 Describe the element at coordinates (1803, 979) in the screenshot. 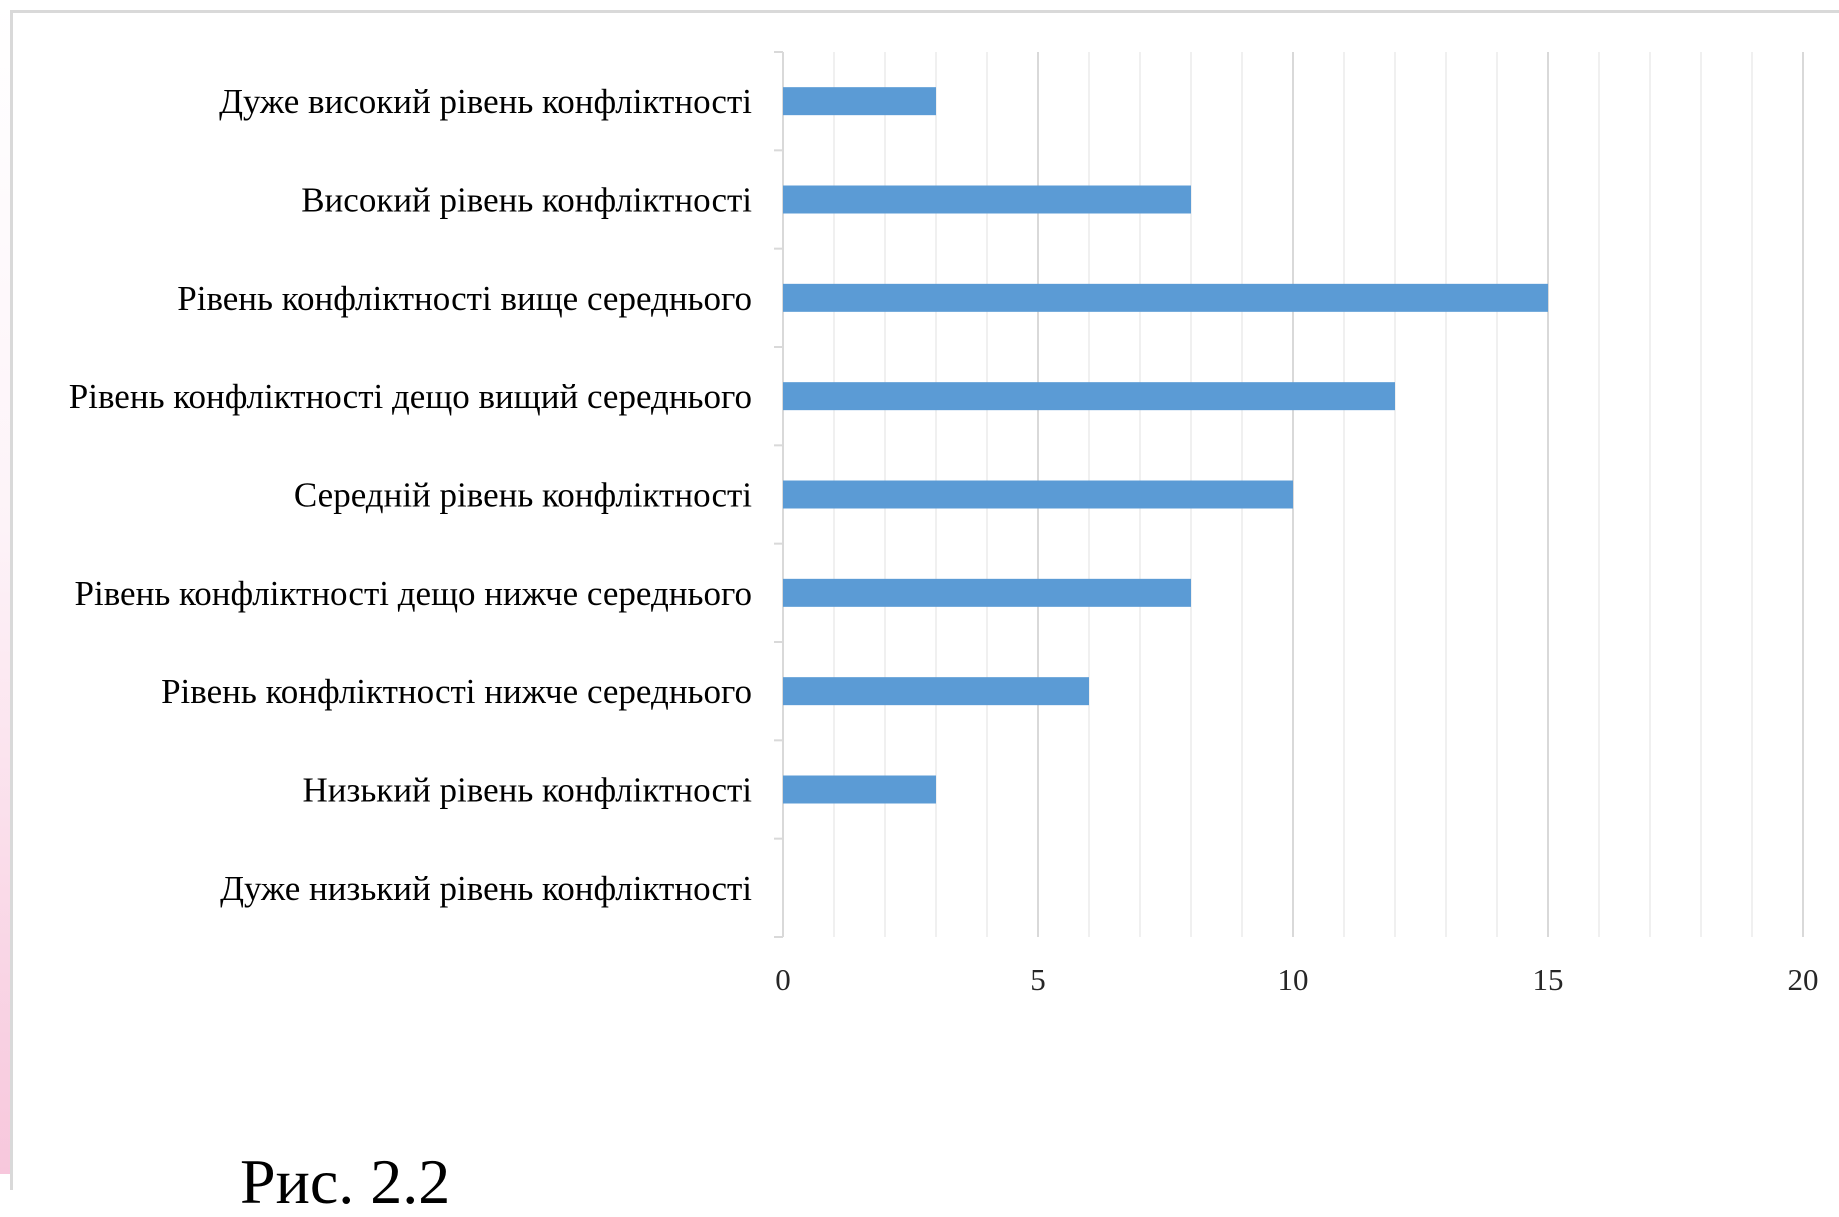

I see `x-tick-label: 20` at that location.